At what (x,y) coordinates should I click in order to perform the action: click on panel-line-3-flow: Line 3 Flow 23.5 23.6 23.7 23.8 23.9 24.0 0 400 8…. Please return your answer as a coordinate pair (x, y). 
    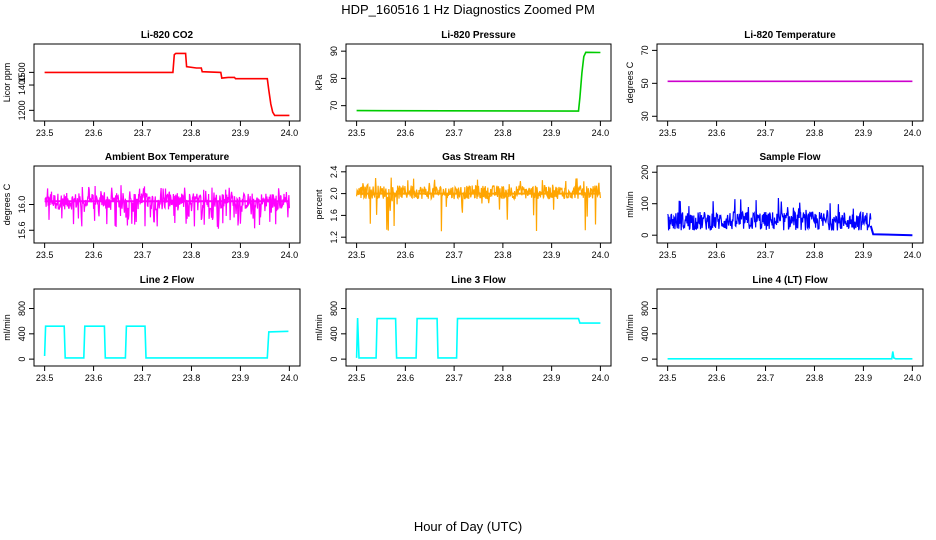
    Looking at the image, I should click on (463, 329).